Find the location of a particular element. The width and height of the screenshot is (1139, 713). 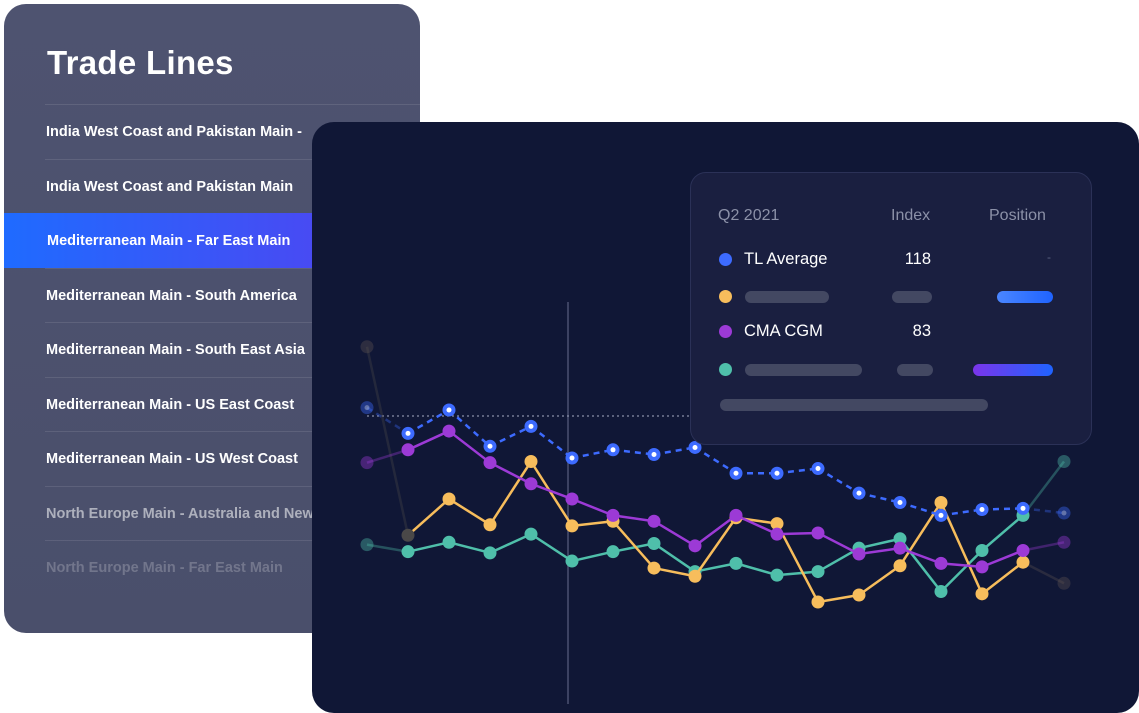

list-item-label: Mediterranean Main - US East Coast is located at coordinates (170, 404).